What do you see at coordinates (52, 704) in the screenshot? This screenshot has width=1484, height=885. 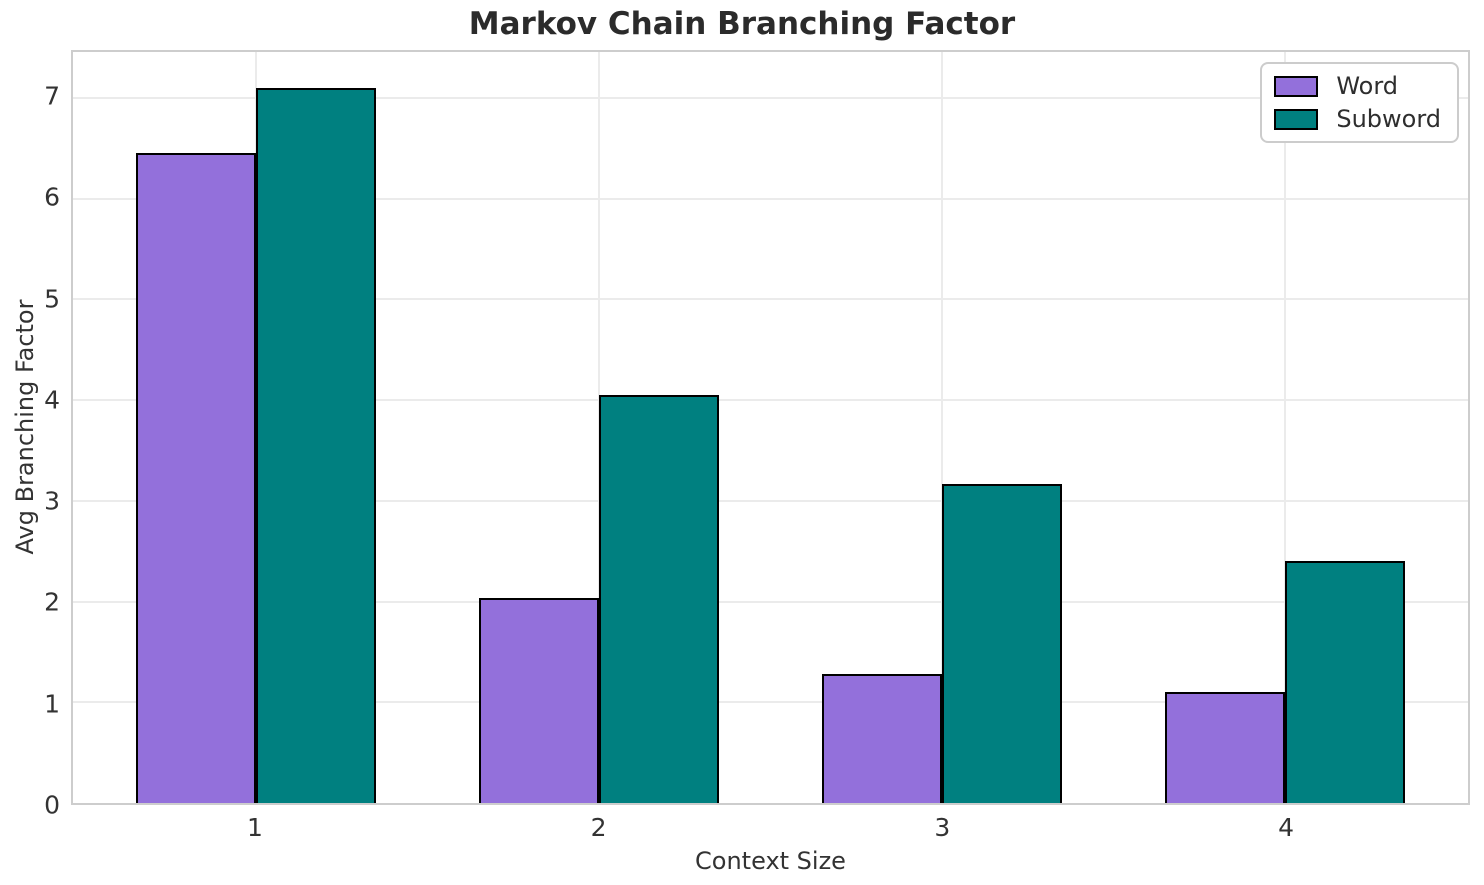 I see `ytick-label-1: 1` at bounding box center [52, 704].